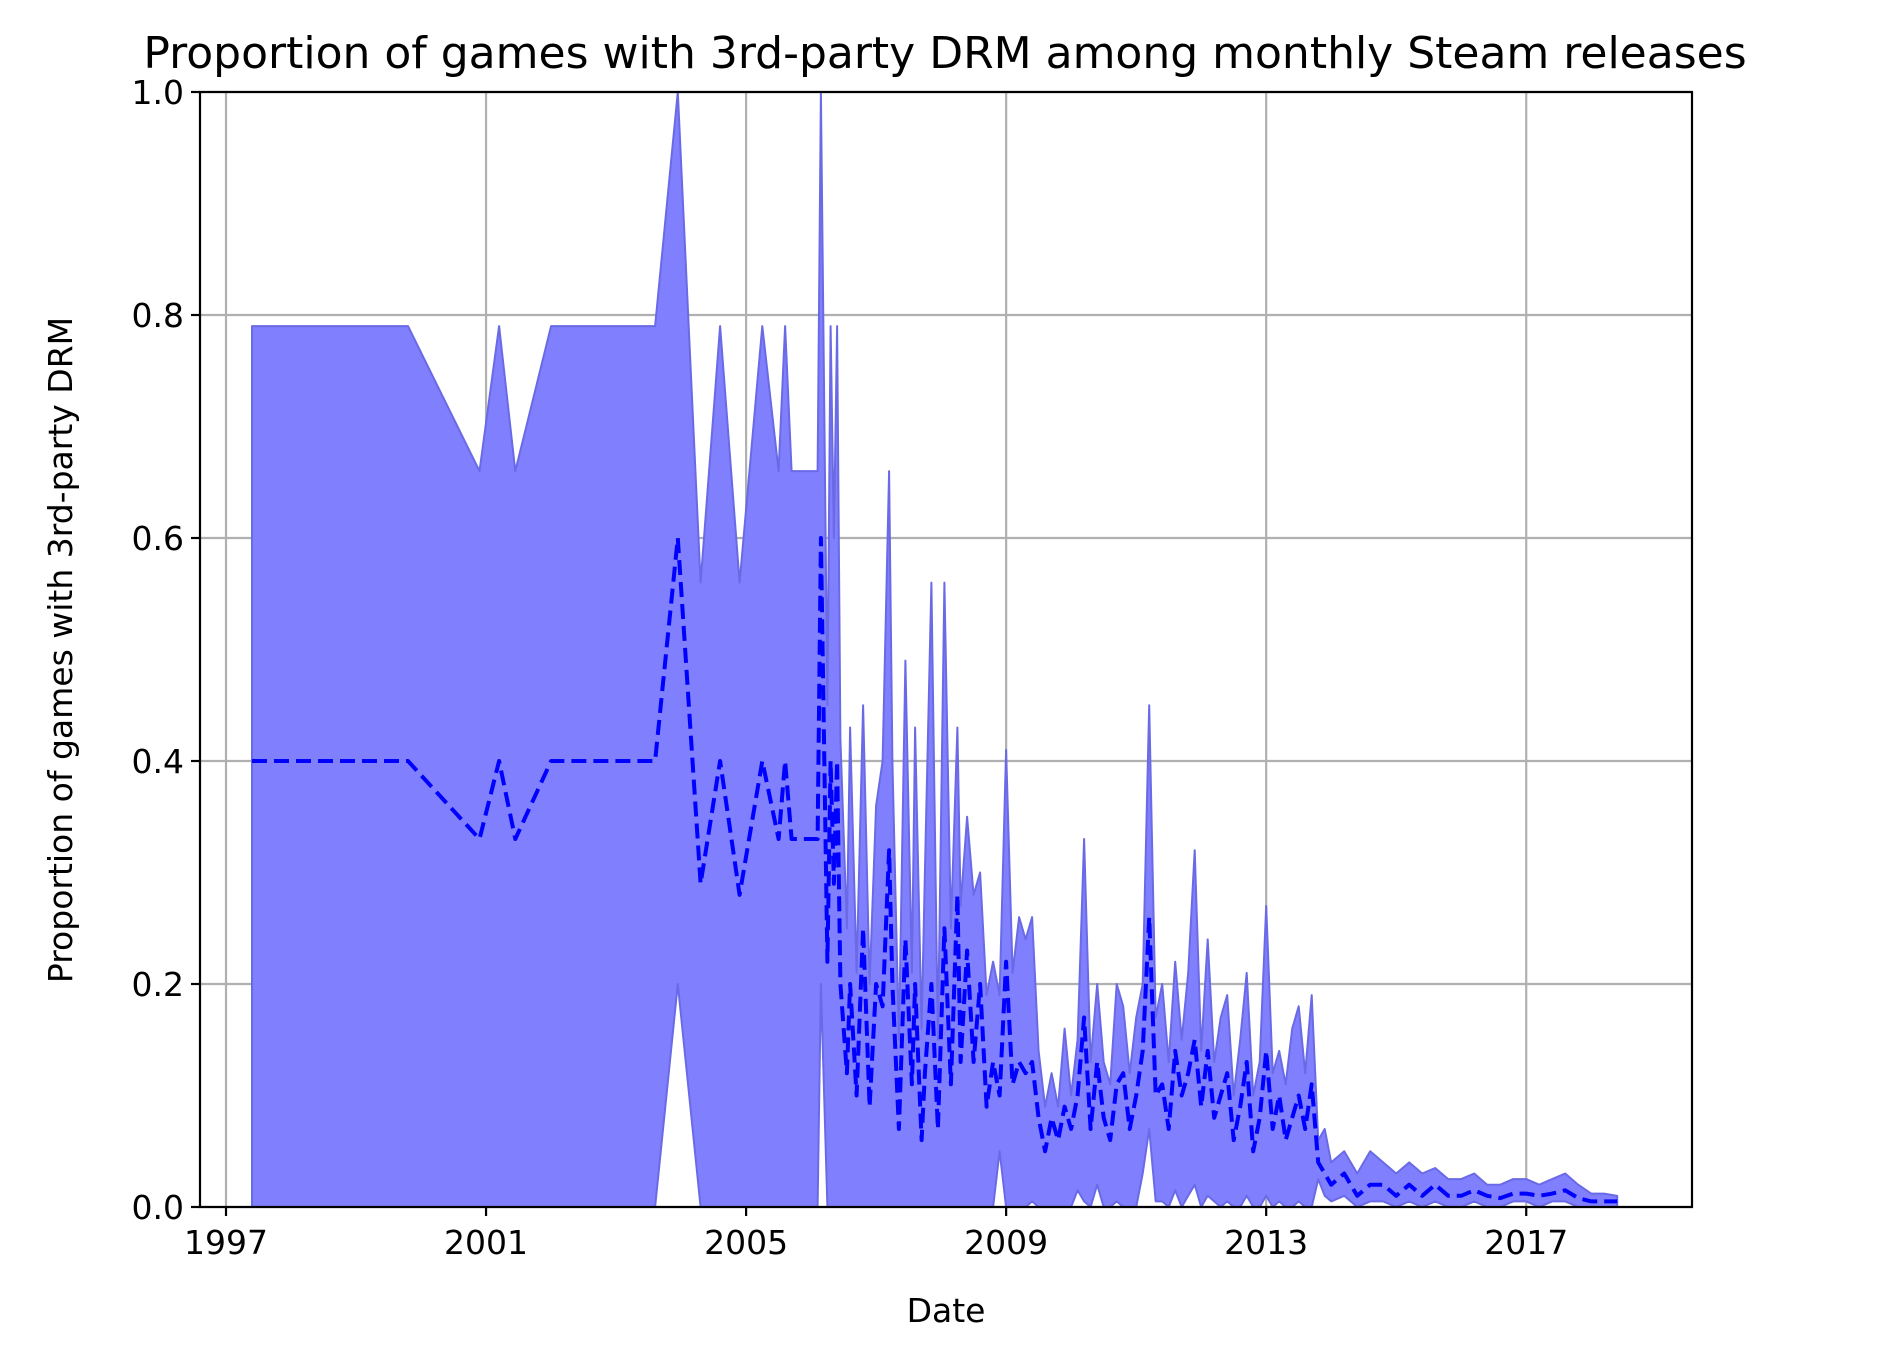 The image size is (1887, 1357). I want to click on y-tick-label: 0.4, so click(158, 761).